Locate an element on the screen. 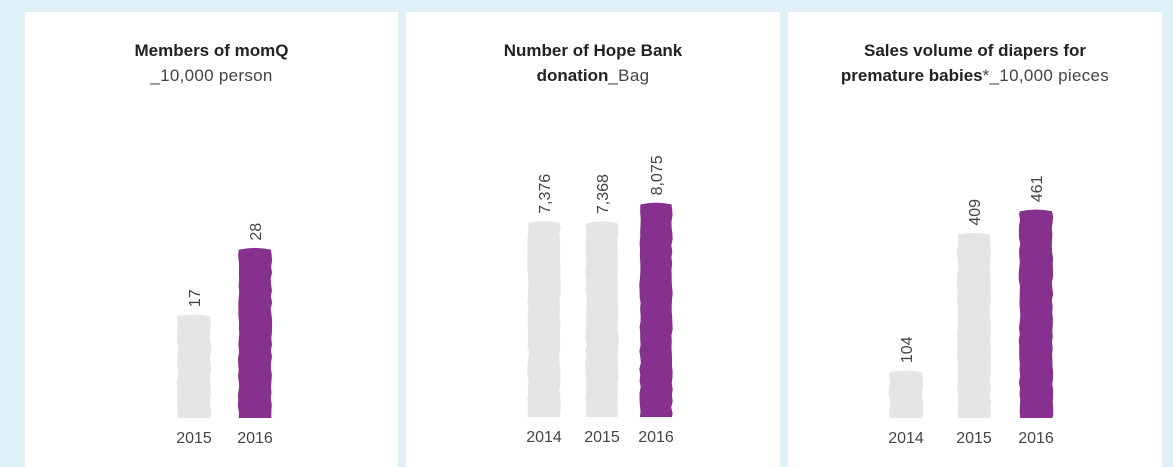 The height and width of the screenshot is (467, 1173). bar-value-label: 7,368 is located at coordinates (603, 194).